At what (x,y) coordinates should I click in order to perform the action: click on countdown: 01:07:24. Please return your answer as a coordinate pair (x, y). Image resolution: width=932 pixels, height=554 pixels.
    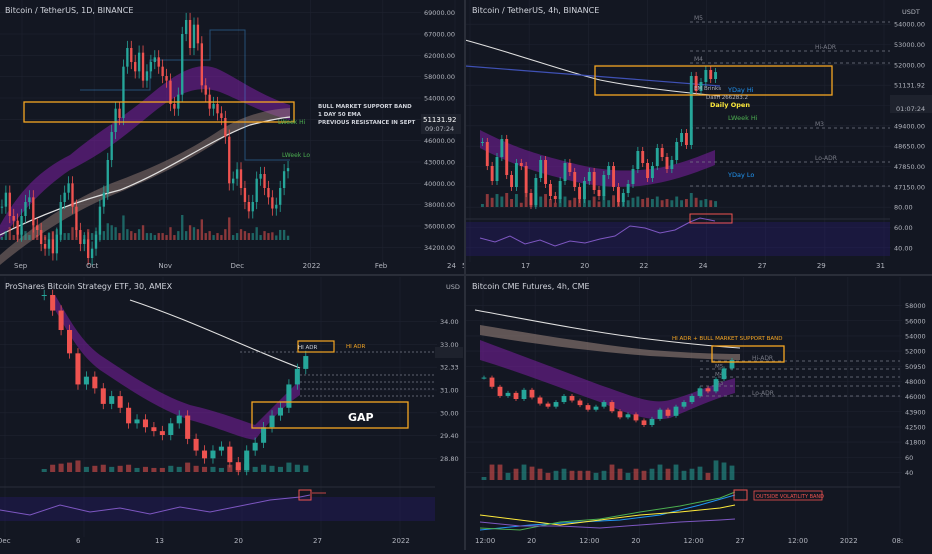
    Looking at the image, I should click on (910, 109).